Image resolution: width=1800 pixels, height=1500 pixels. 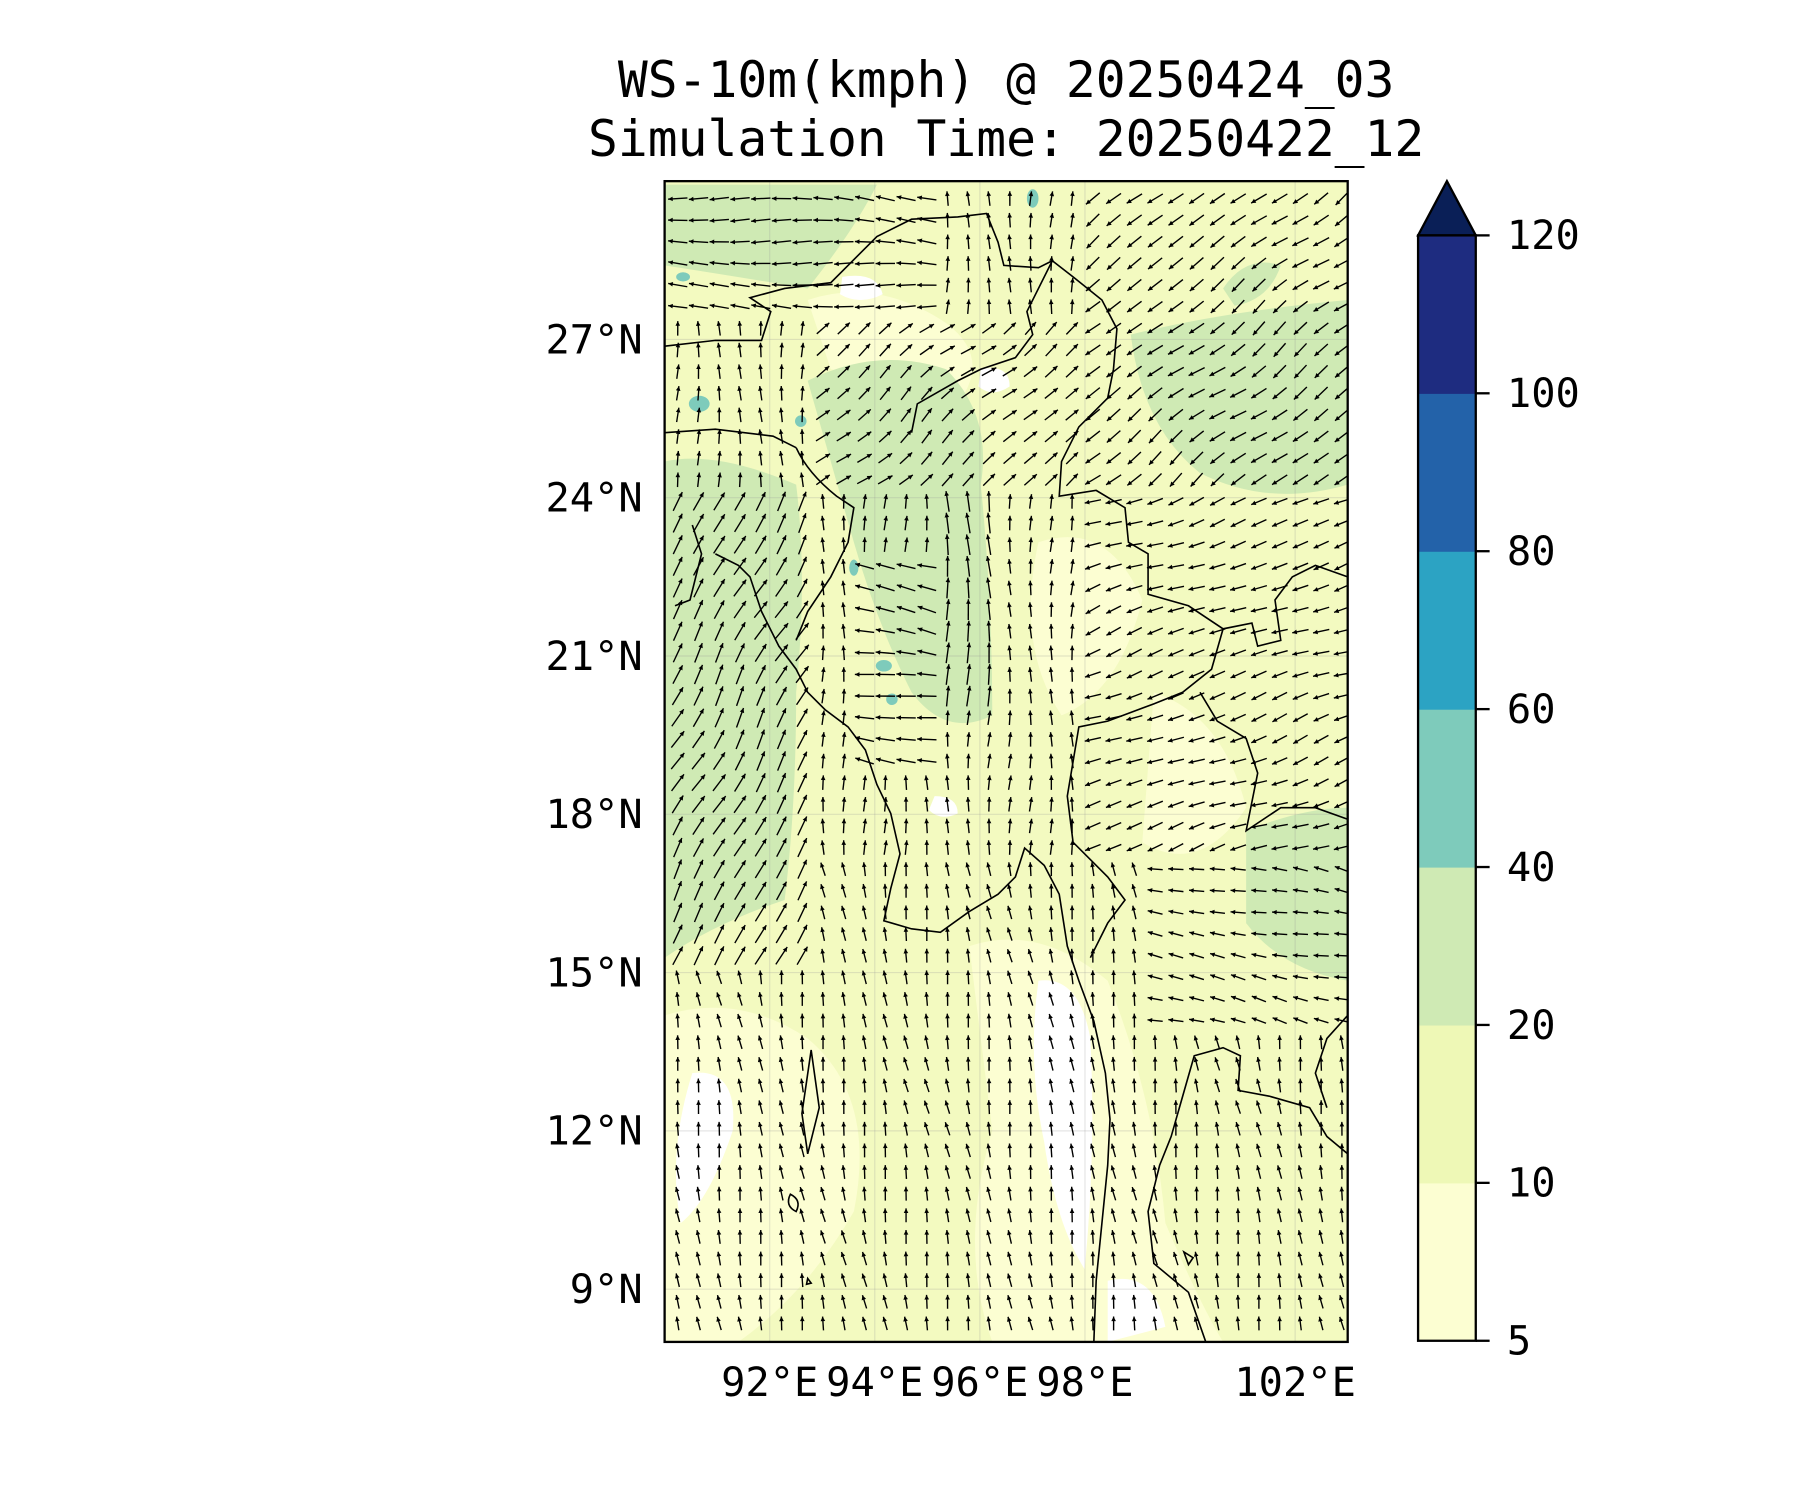 I want to click on y-tick-label: 12°N, so click(x=593, y=1131).